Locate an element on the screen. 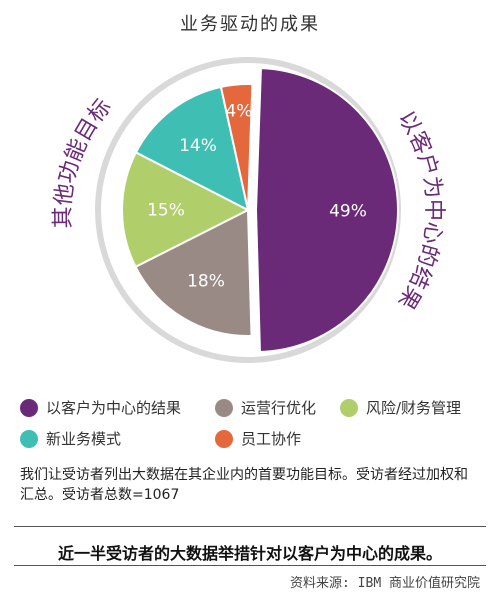 Image resolution: width=500 pixels, height=600 pixels. pie-slice-label: 18% is located at coordinates (206, 281).